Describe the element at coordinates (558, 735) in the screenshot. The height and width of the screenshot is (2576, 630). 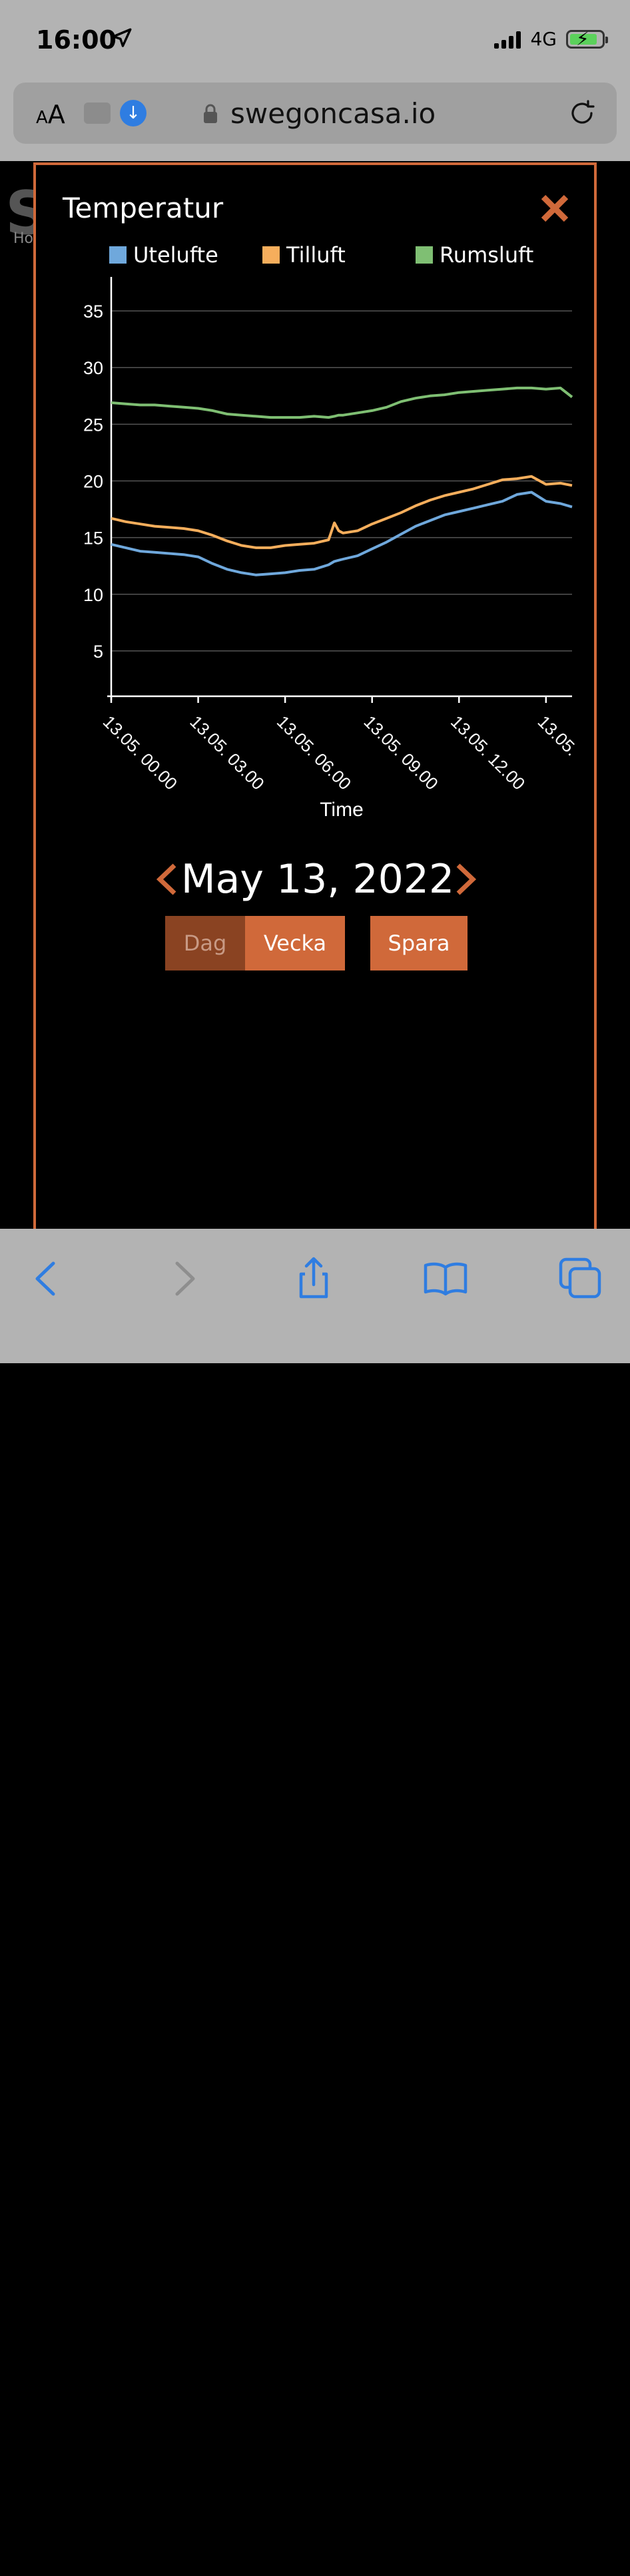
I see `x-tick-label: 13.05.` at that location.